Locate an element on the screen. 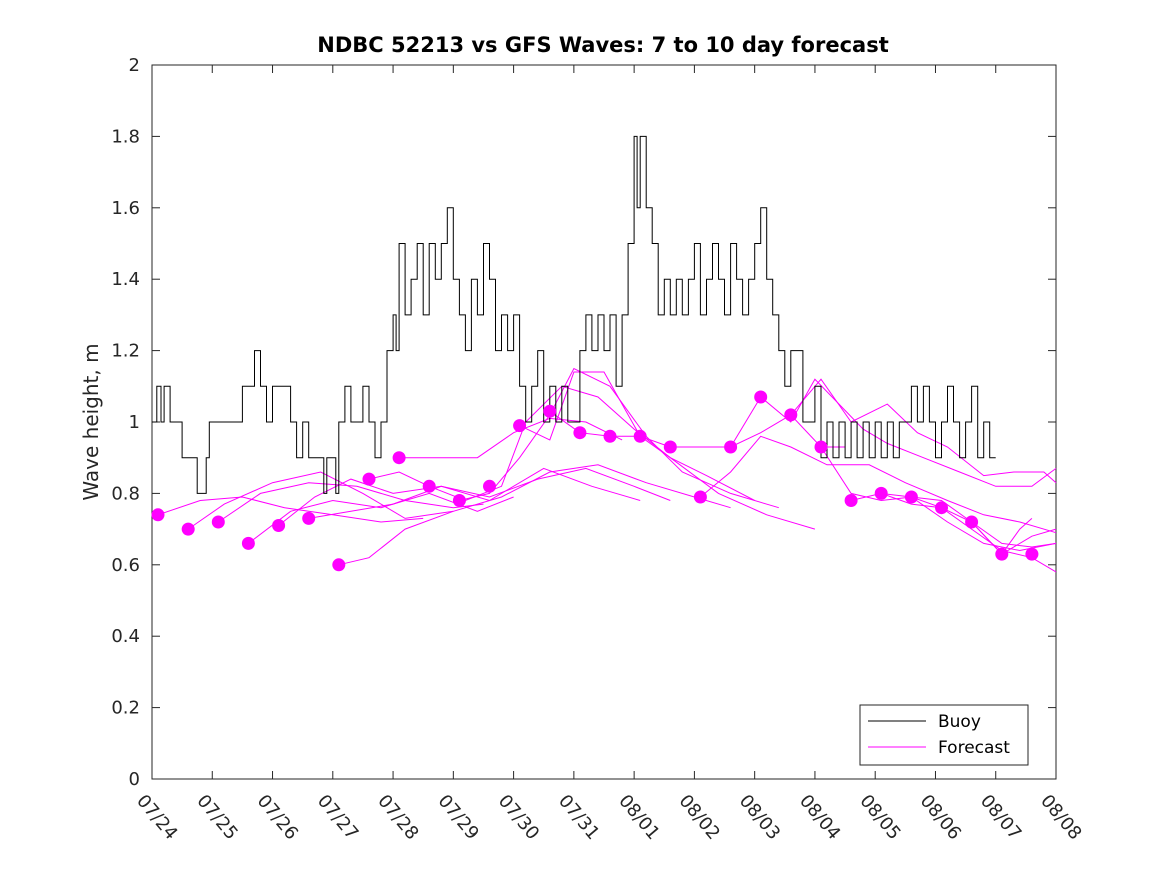 The height and width of the screenshot is (875, 1167). x-tick-label: 08/02 is located at coordinates (699, 817).